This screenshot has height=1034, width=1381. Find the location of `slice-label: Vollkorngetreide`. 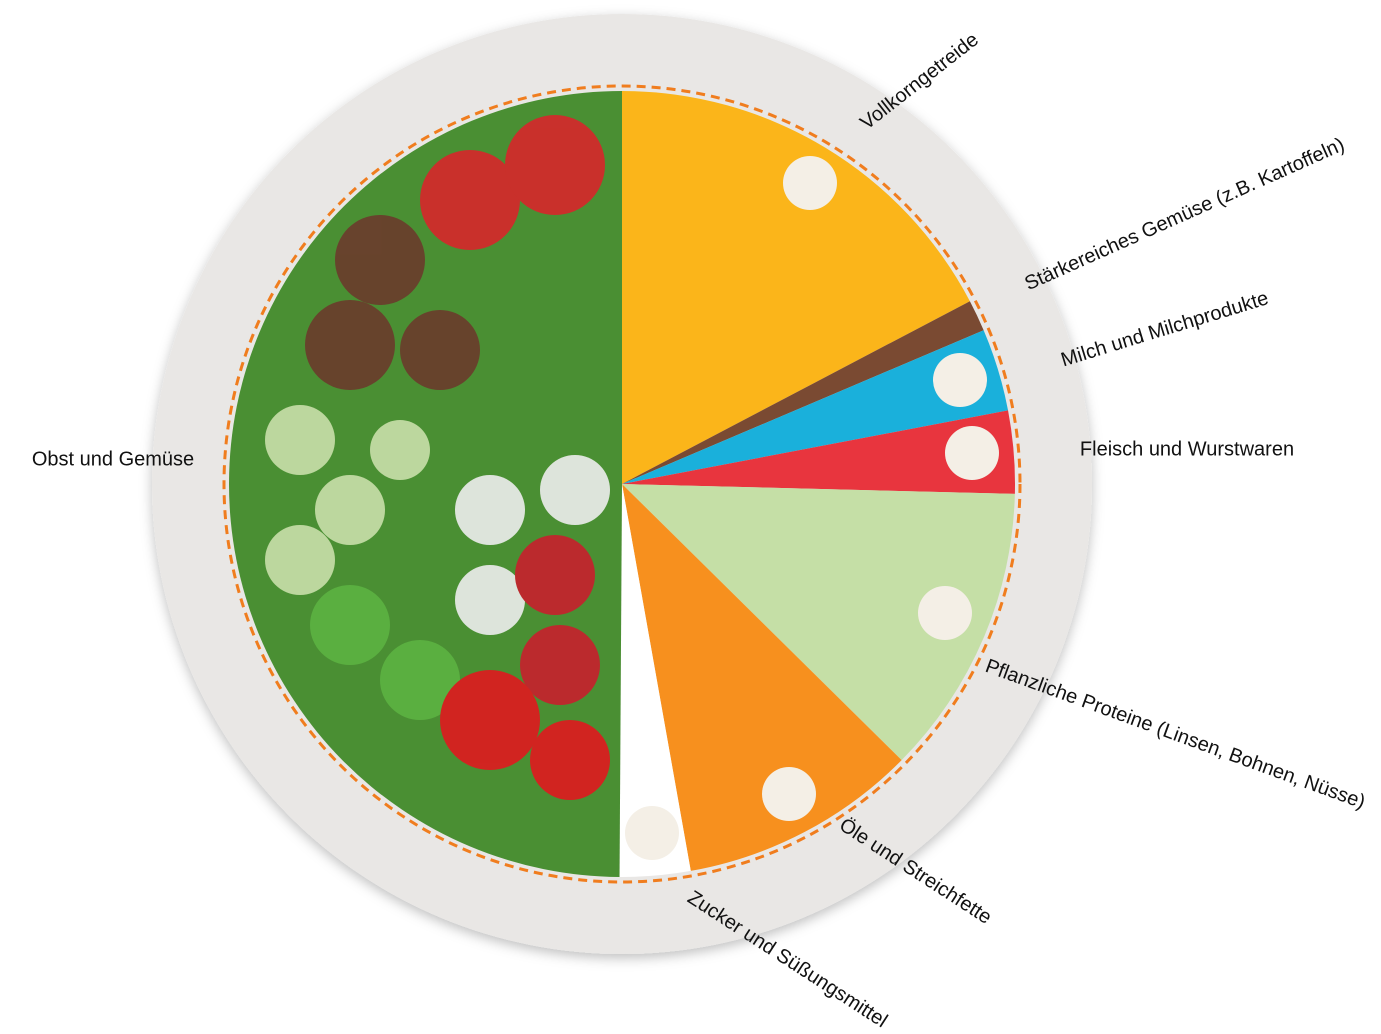

slice-label: Vollkorngetreide is located at coordinates (919, 82).